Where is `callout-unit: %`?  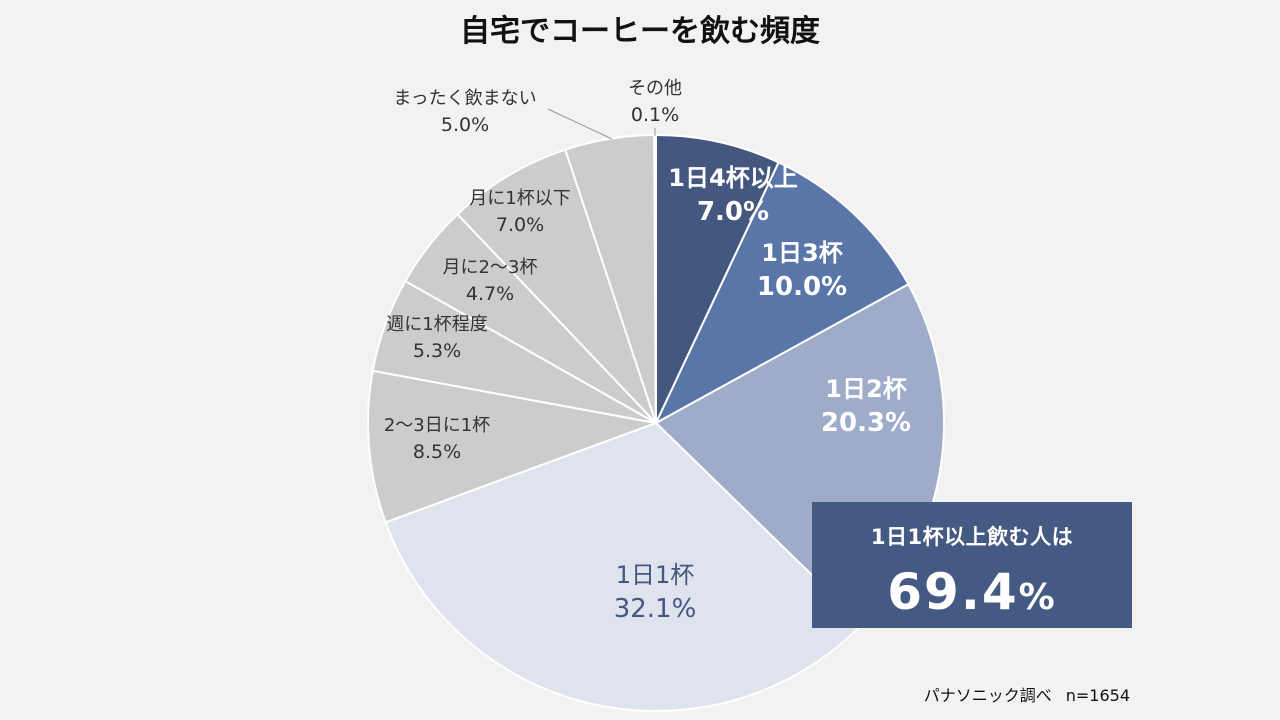
callout-unit: % is located at coordinates (1037, 597).